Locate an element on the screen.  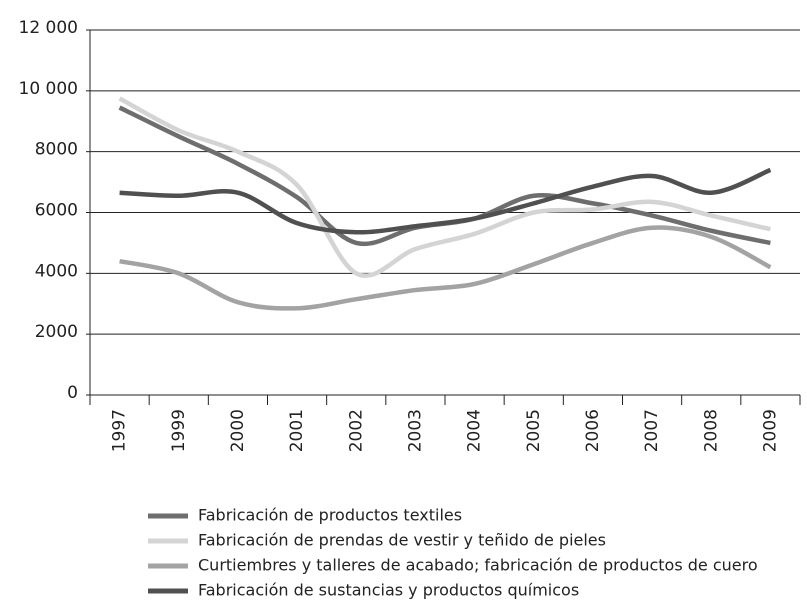
x-tick-label: 1999 is located at coordinates (179, 430).